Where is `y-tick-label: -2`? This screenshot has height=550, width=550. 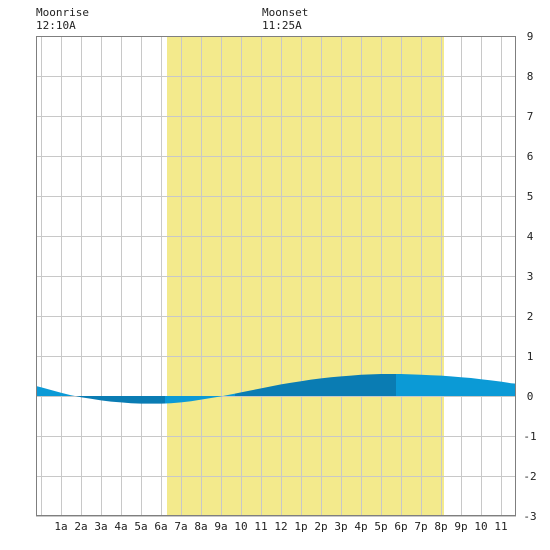
y-tick-label: -2 is located at coordinates (529, 476).